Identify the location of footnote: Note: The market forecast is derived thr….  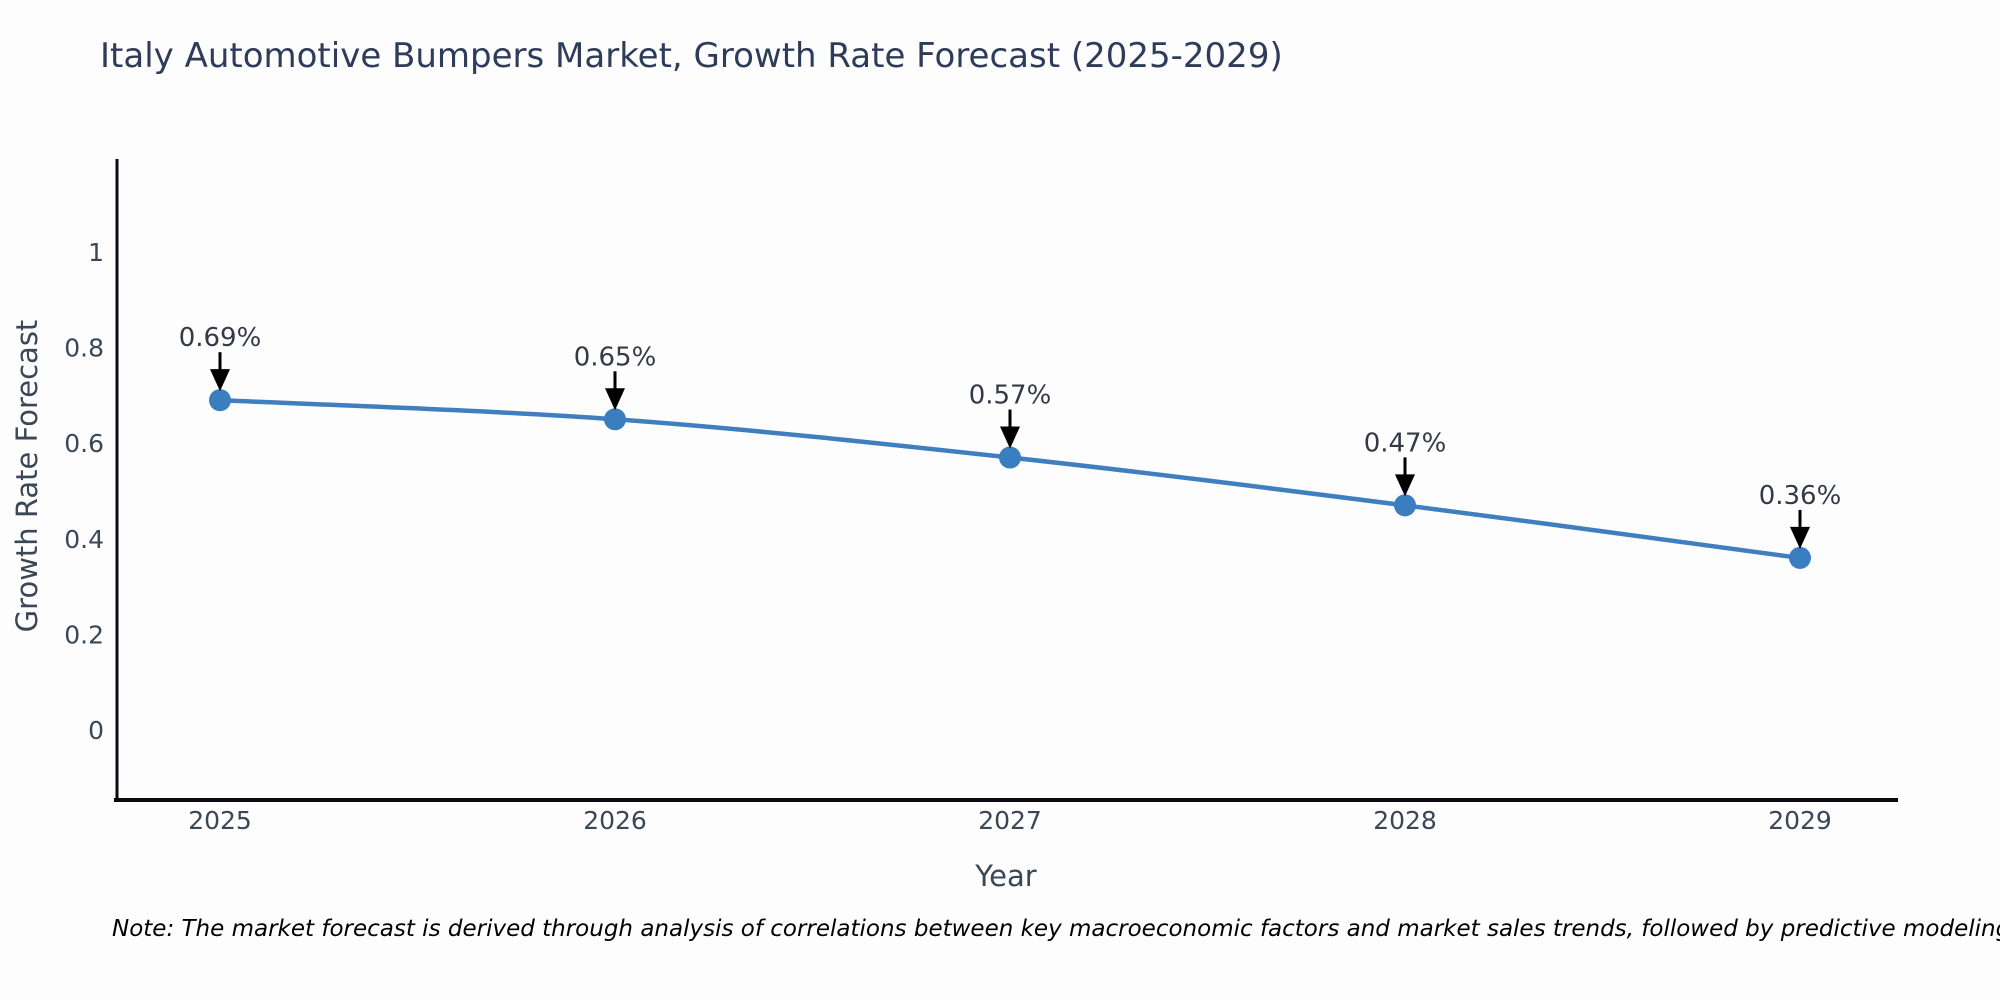
(1056, 929).